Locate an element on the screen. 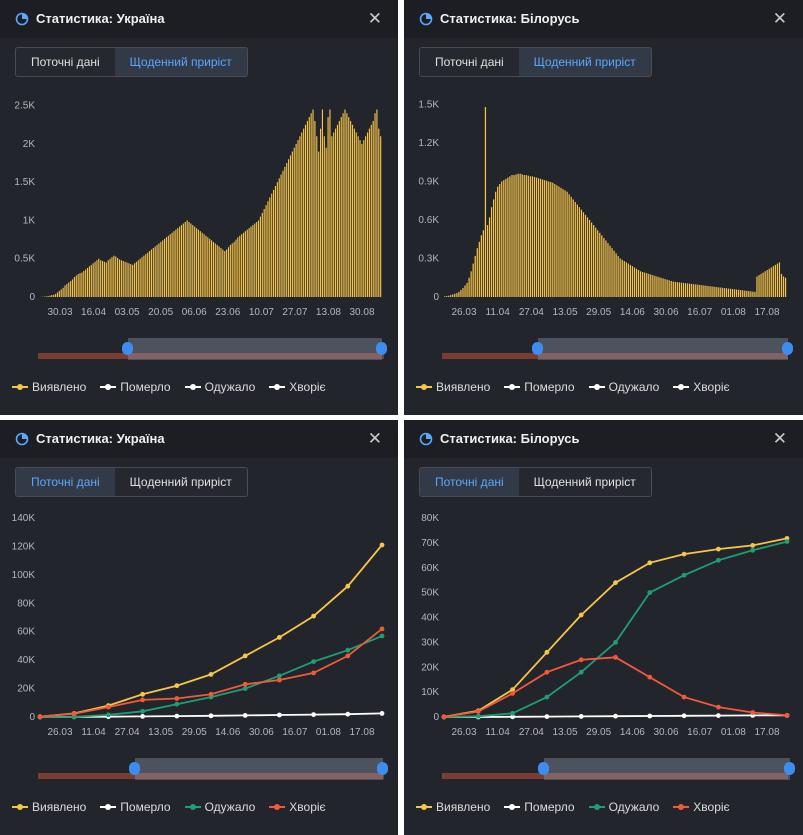 The height and width of the screenshot is (835, 803). legend-item-sick: Хворіє is located at coordinates (701, 387).